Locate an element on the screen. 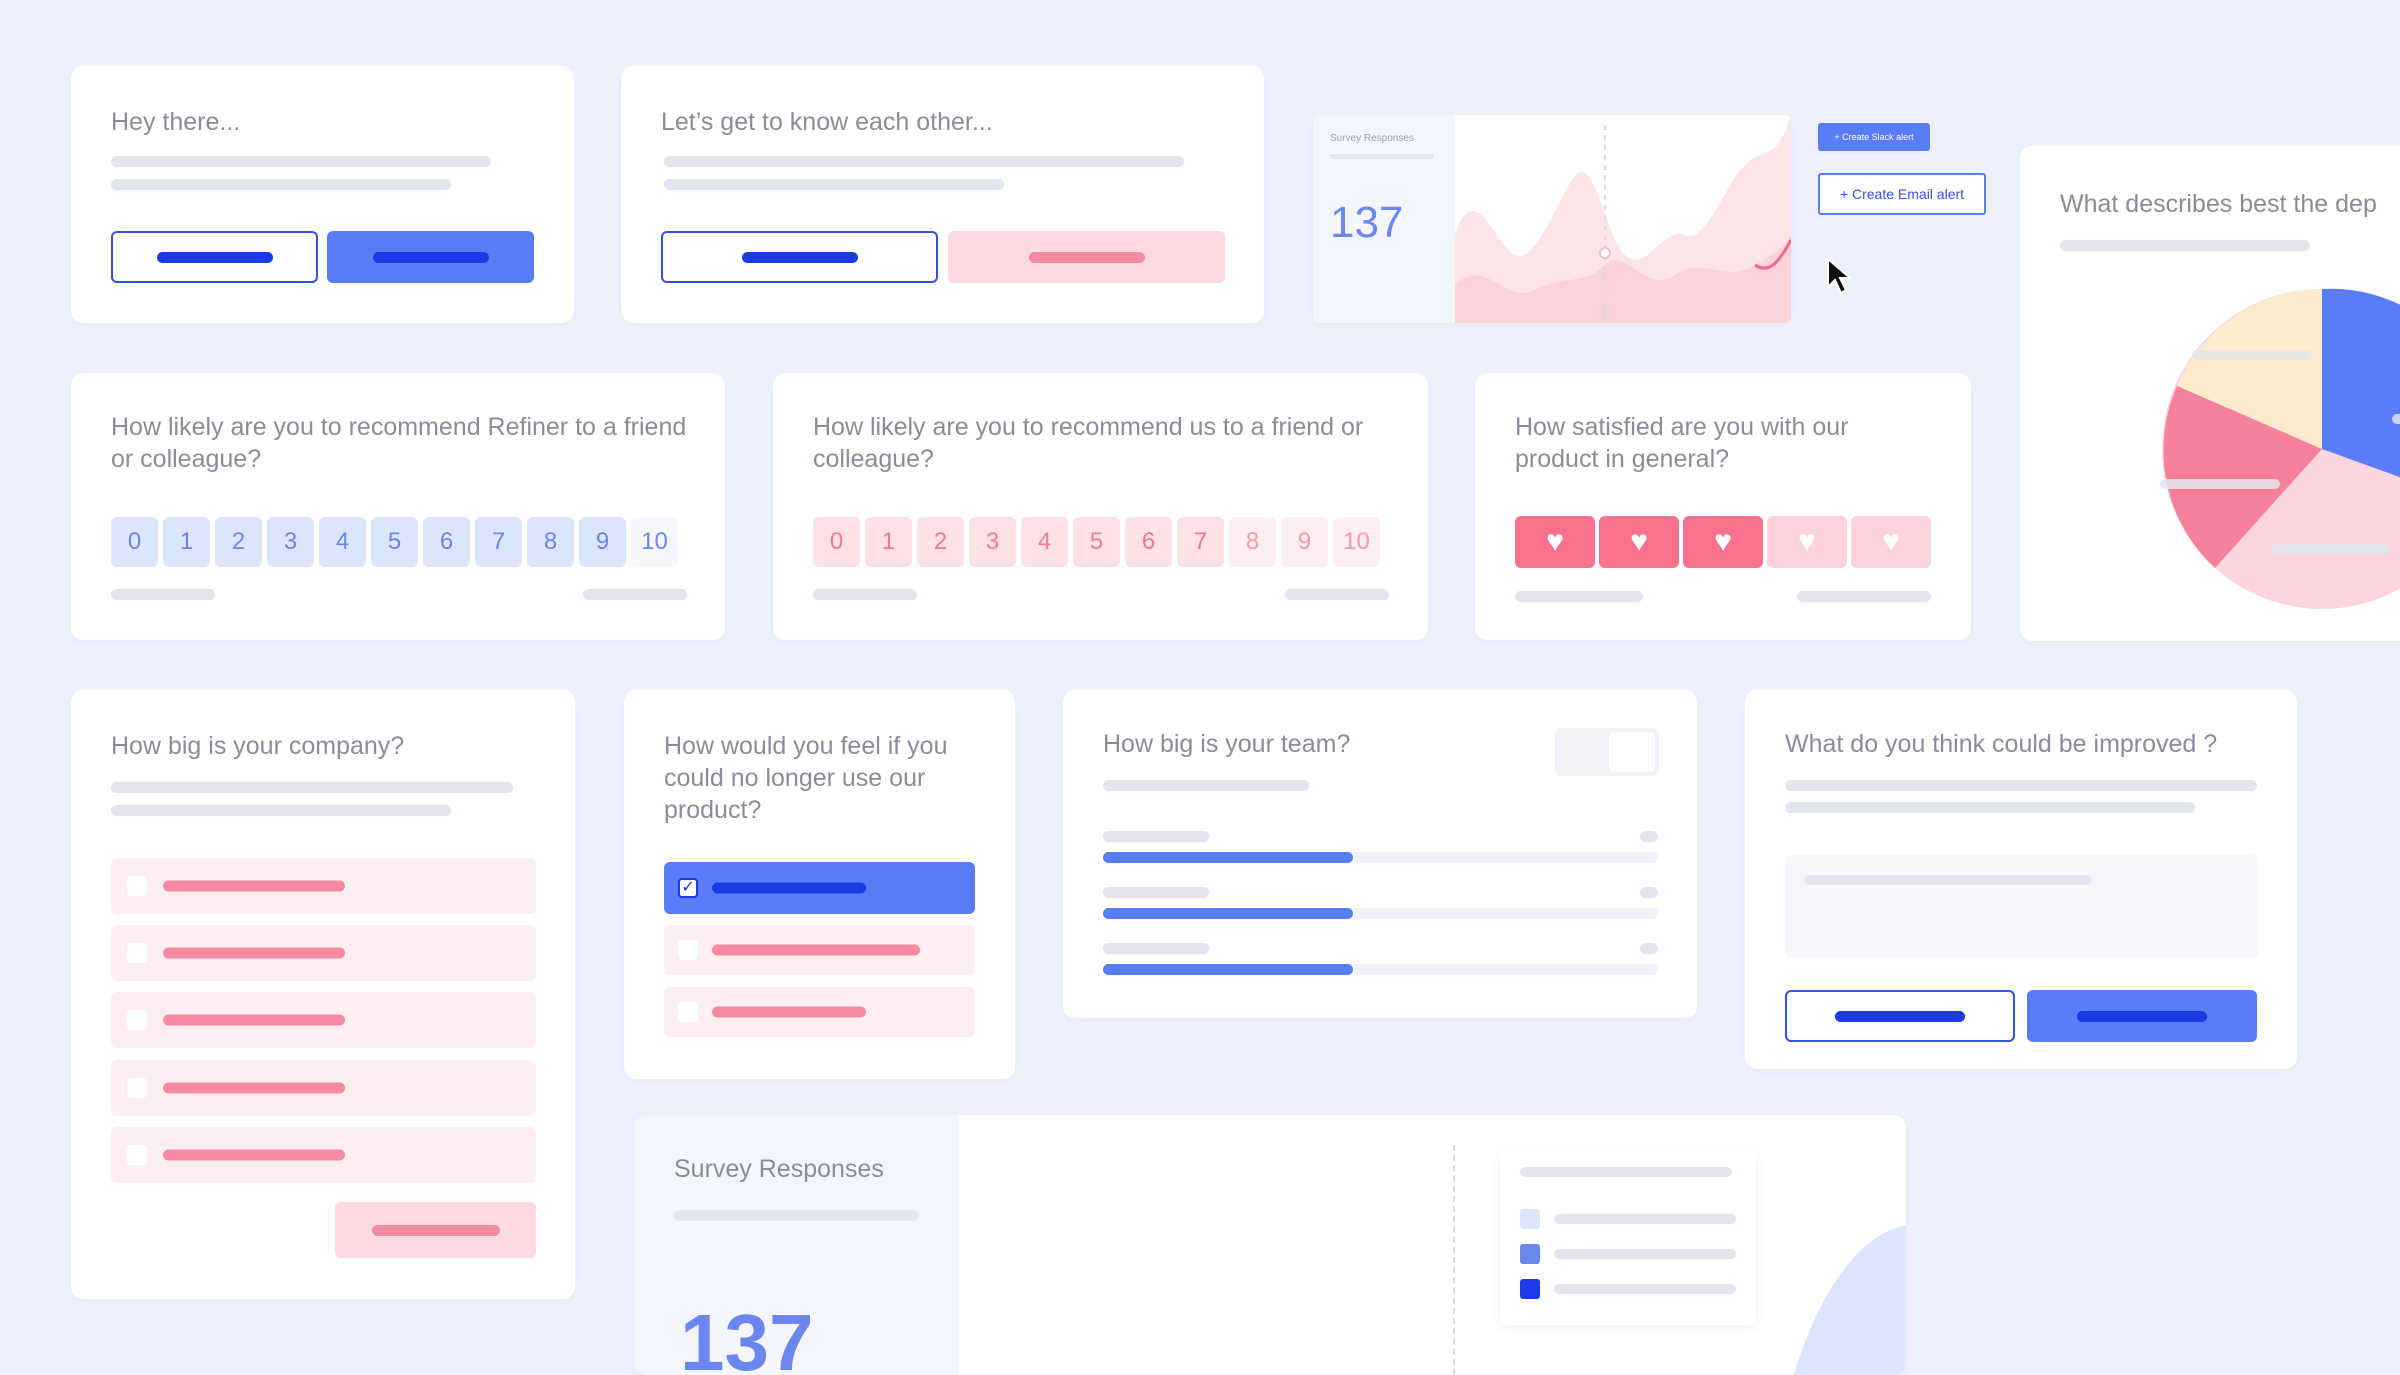 The width and height of the screenshot is (2400, 1375). legend-swatch is located at coordinates (1530, 1219).